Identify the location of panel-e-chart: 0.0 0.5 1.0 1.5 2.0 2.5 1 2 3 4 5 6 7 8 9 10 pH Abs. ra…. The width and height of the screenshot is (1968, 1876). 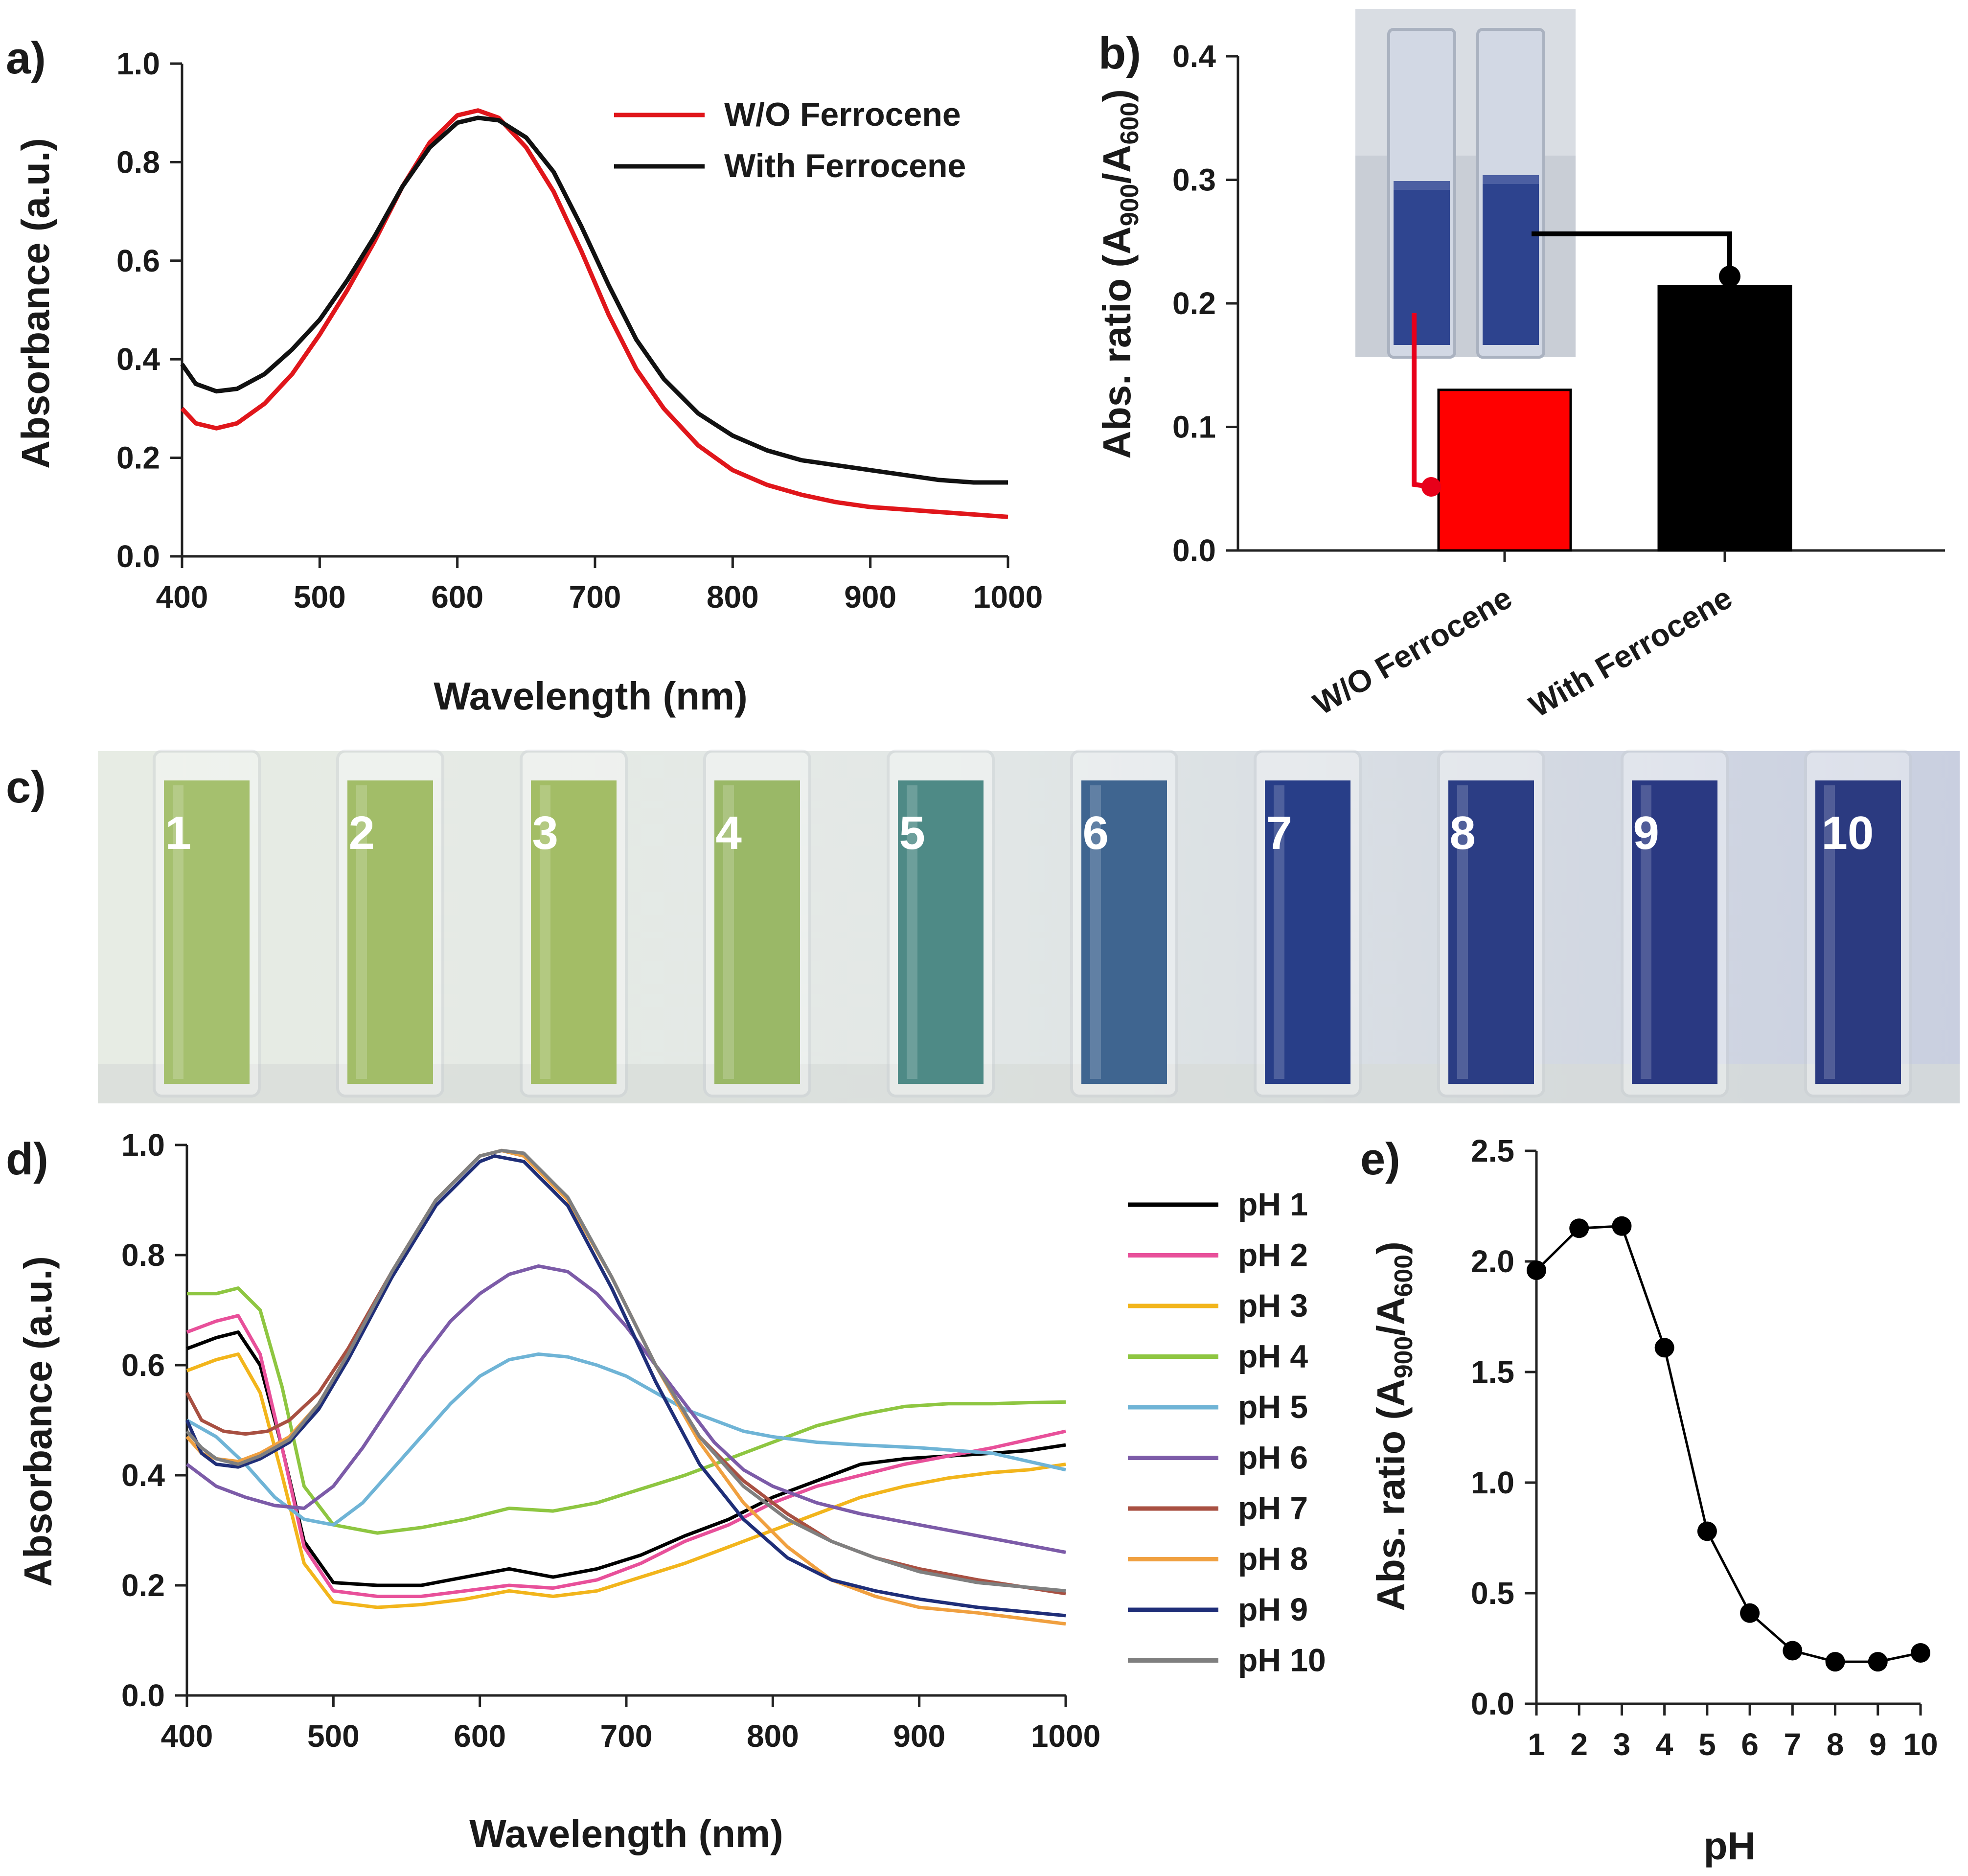
(1653, 1500).